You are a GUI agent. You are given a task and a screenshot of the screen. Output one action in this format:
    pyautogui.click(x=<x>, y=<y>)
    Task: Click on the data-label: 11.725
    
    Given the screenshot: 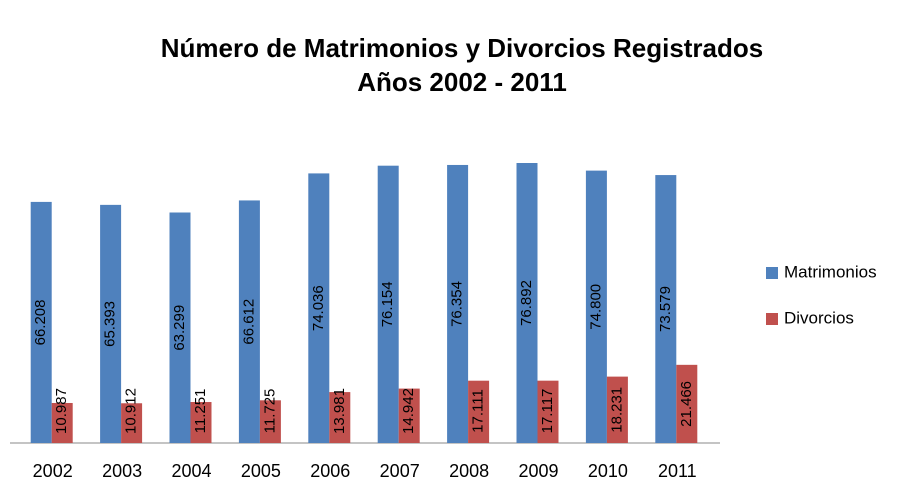 What is the action you would take?
    pyautogui.click(x=269, y=411)
    